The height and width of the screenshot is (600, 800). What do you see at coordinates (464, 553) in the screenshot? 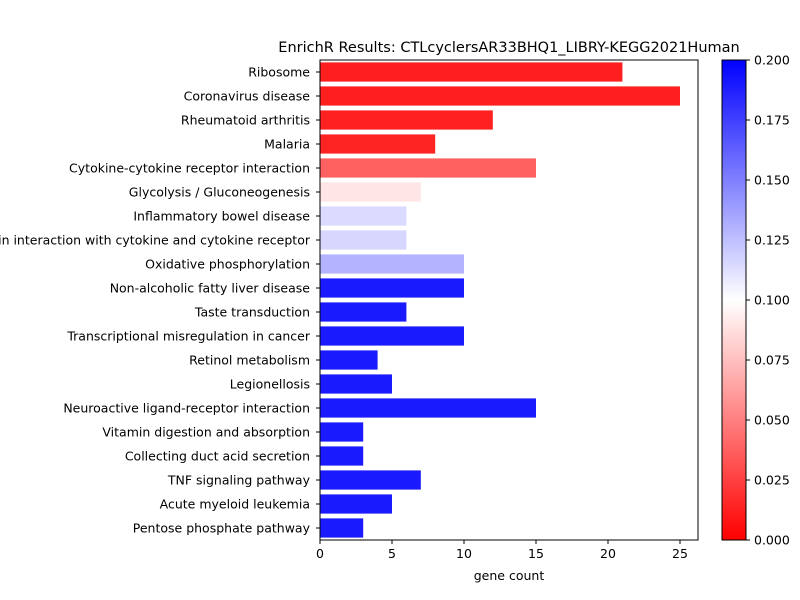
I see `x-tick-label: 10` at bounding box center [464, 553].